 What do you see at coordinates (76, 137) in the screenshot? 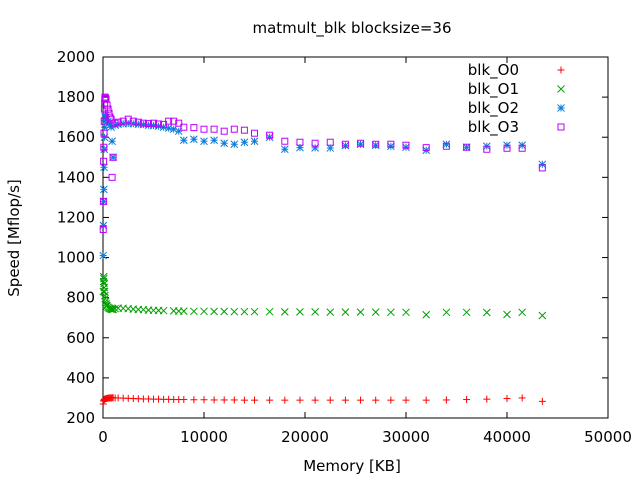
I see `y-tick-label: 1600` at bounding box center [76, 137].